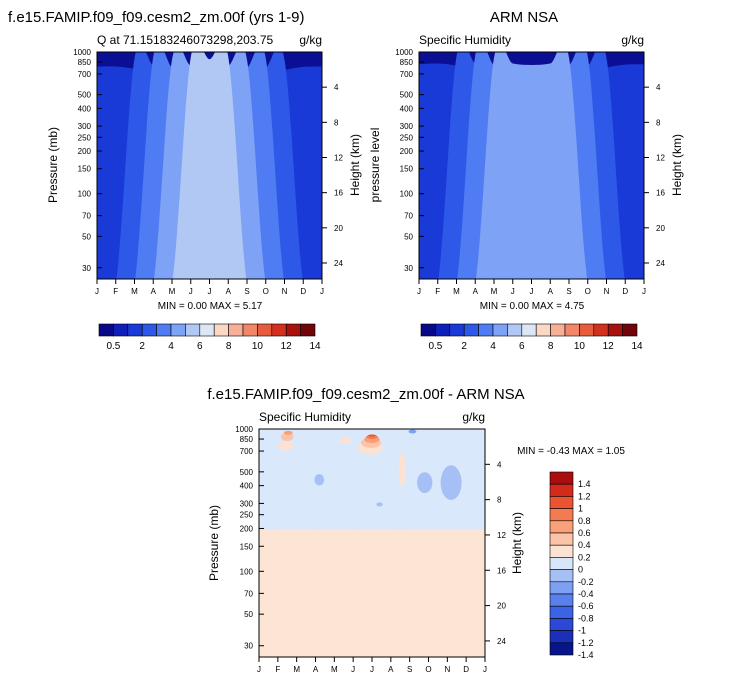 Image resolution: width=733 pixels, height=680 pixels. I want to click on panel2-colorbar-label: 6, so click(522, 346).